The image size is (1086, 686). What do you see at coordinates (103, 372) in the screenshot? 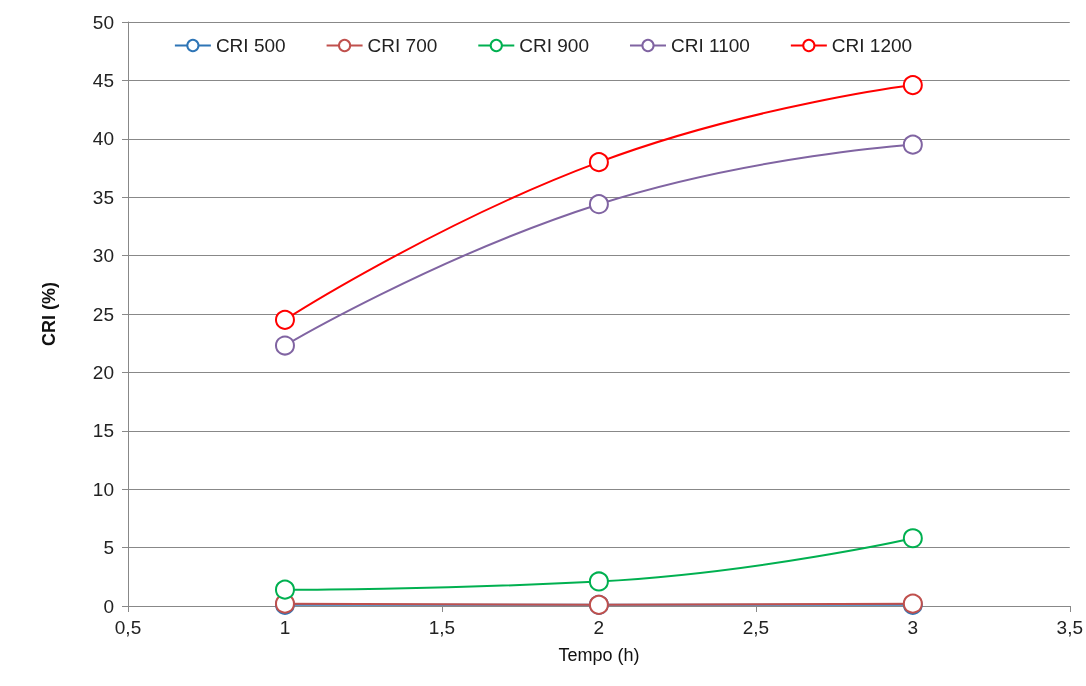
I see `y-tick-label: 20` at bounding box center [103, 372].